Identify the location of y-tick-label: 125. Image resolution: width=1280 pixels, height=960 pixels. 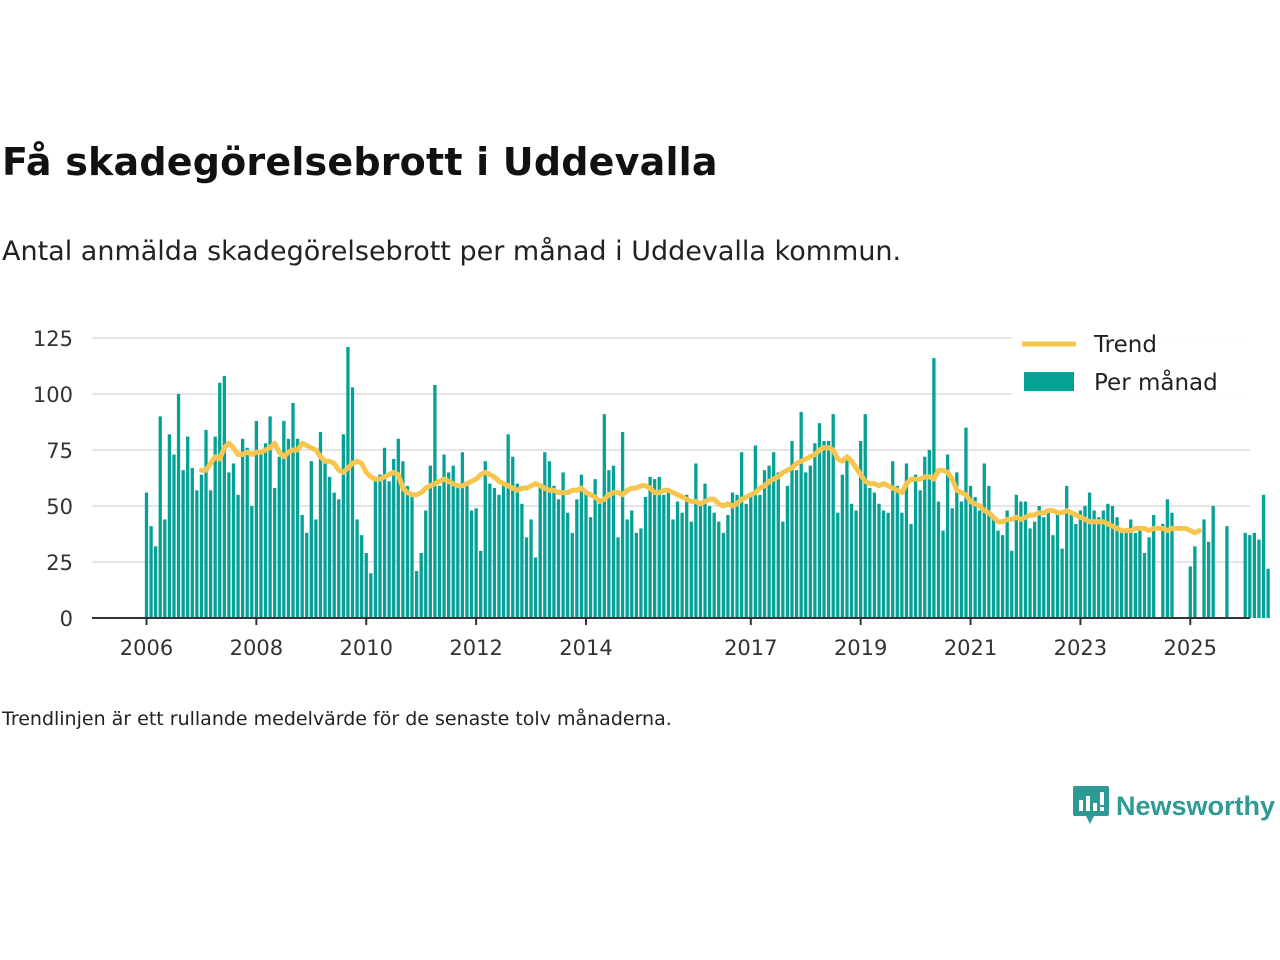
(53, 339).